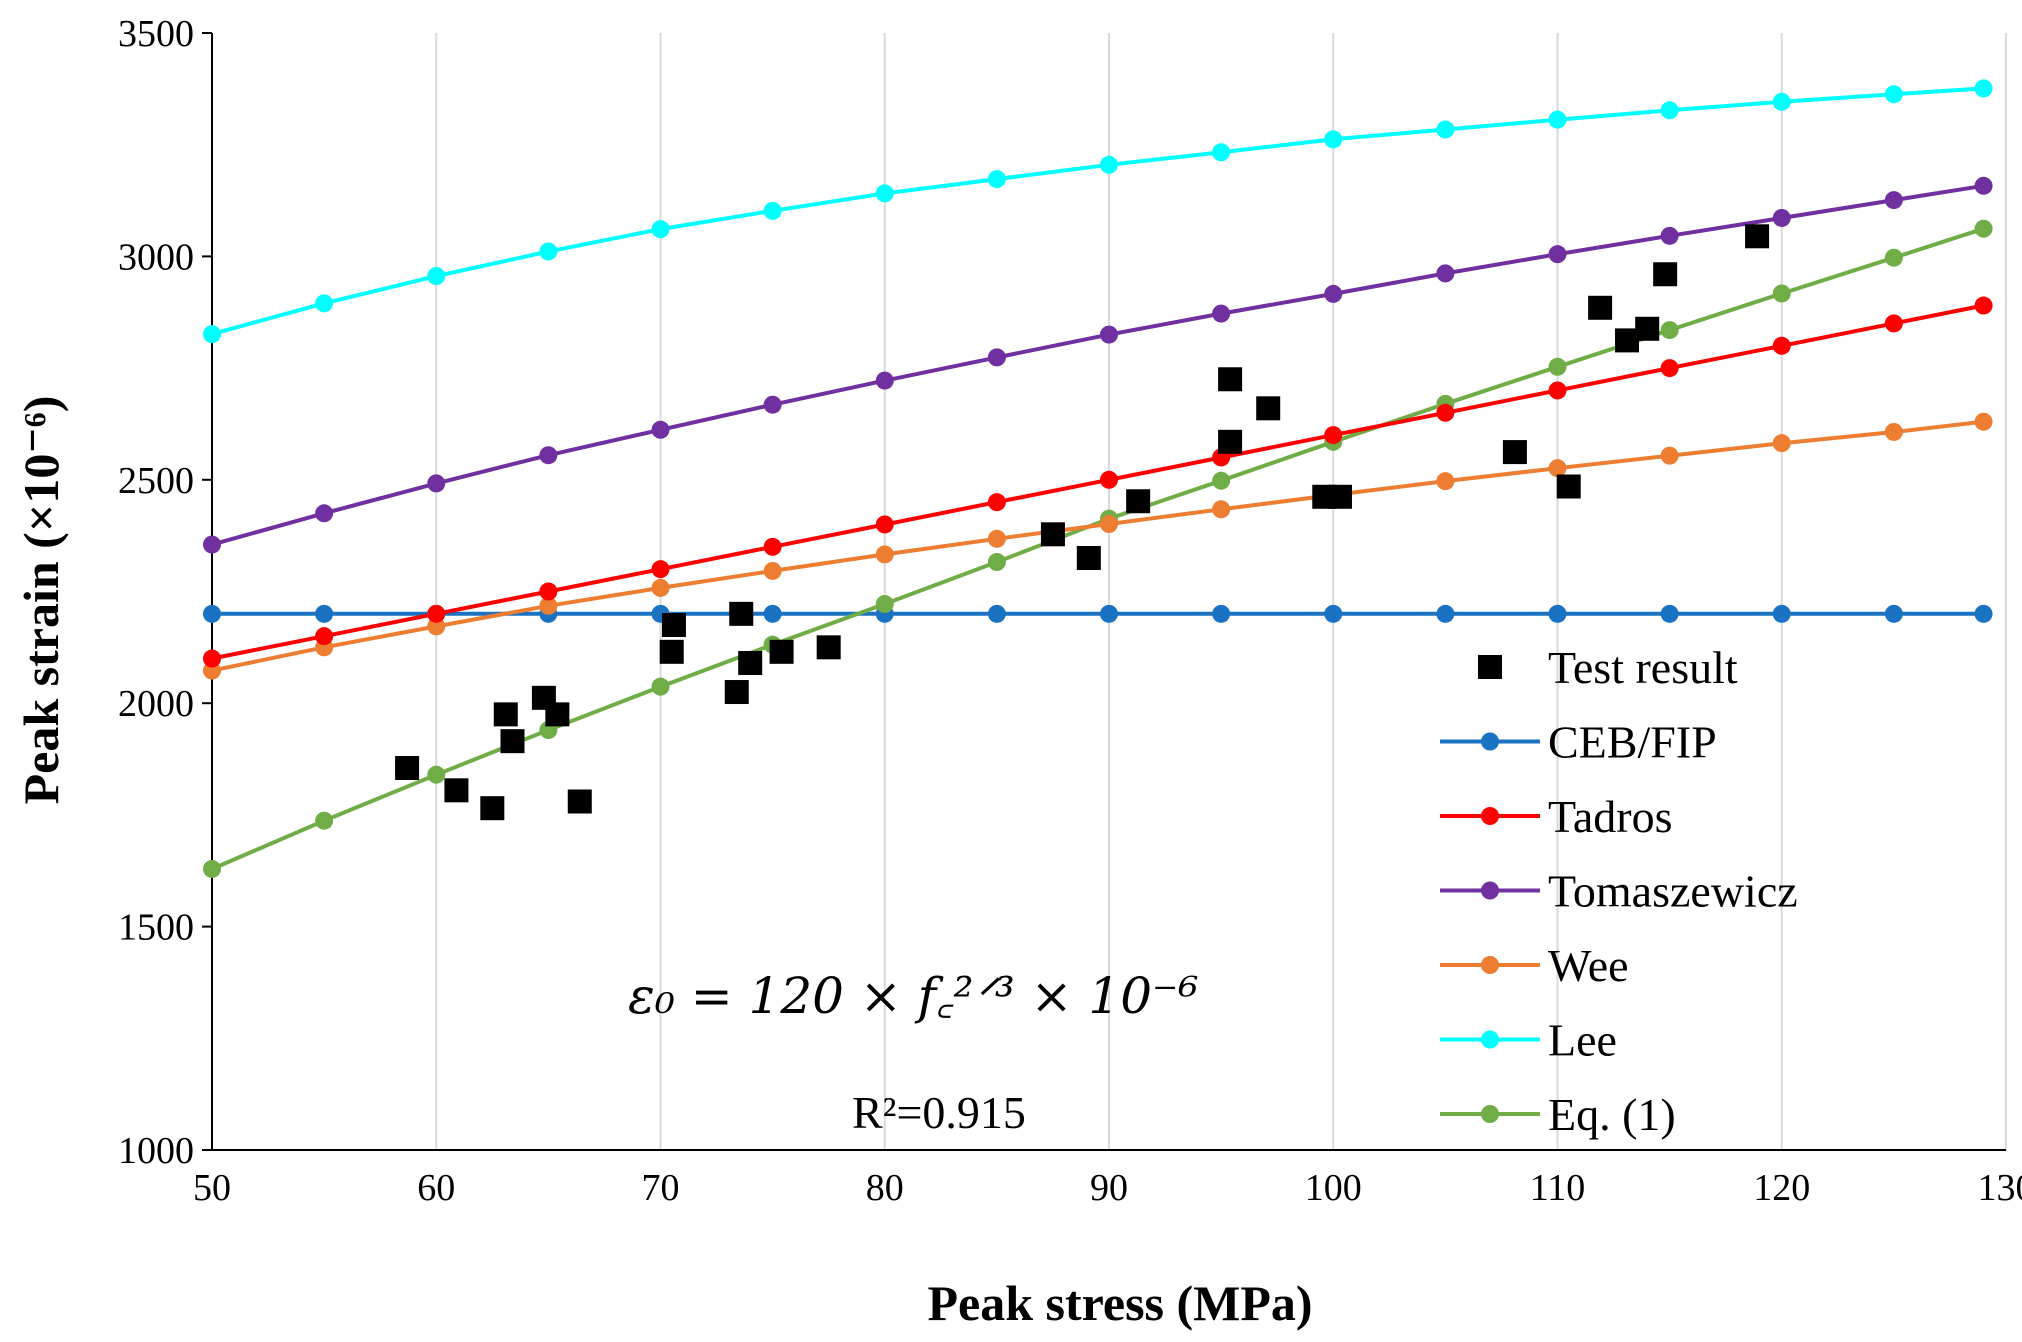 This screenshot has height=1342, width=2022. What do you see at coordinates (1612, 1114) in the screenshot?
I see `legend-label-eq-1: Eq. (1)` at bounding box center [1612, 1114].